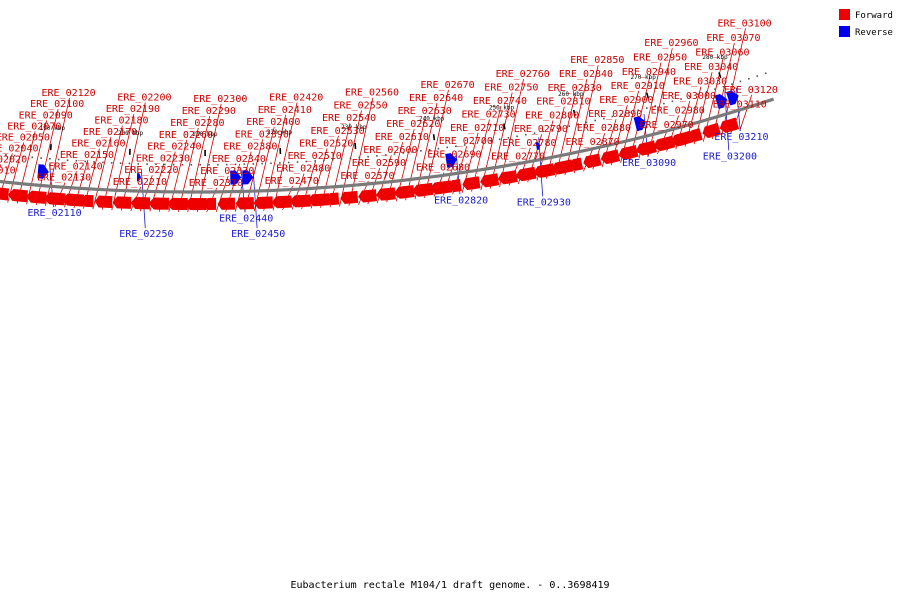 The height and width of the screenshot is (600, 900). What do you see at coordinates (151, 170) in the screenshot?
I see `forward-gene-label: ERE_02220` at bounding box center [151, 170].